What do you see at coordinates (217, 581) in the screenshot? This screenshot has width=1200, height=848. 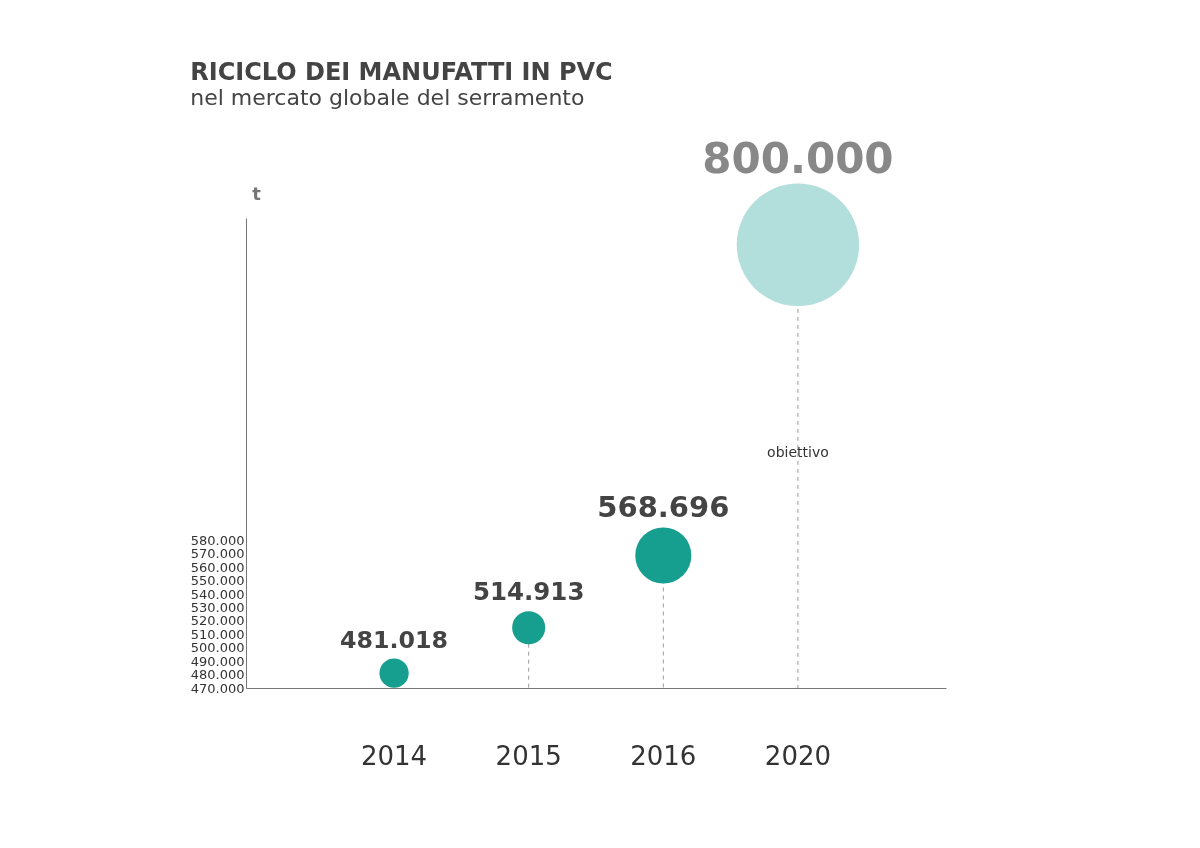 I see `y-tick-label: 550.000` at bounding box center [217, 581].